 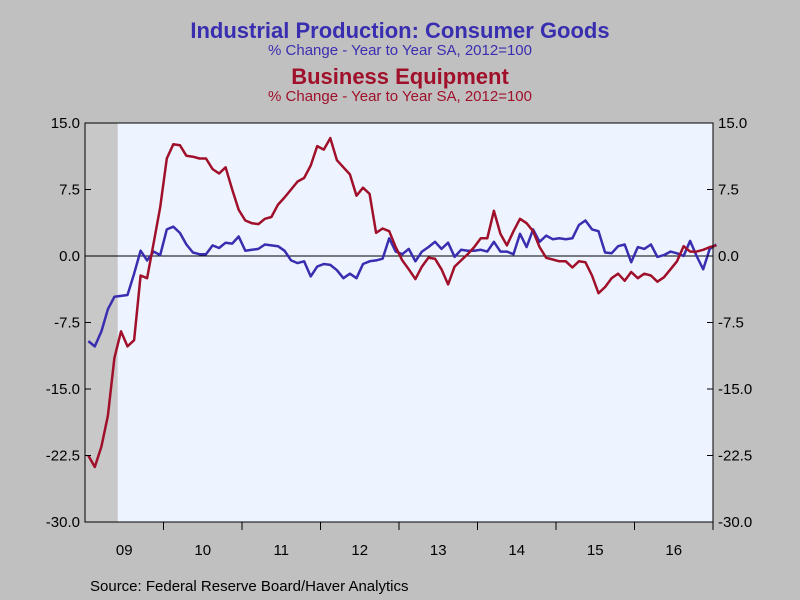 What do you see at coordinates (728, 256) in the screenshot?
I see `y-tick-label-right: 0.0` at bounding box center [728, 256].